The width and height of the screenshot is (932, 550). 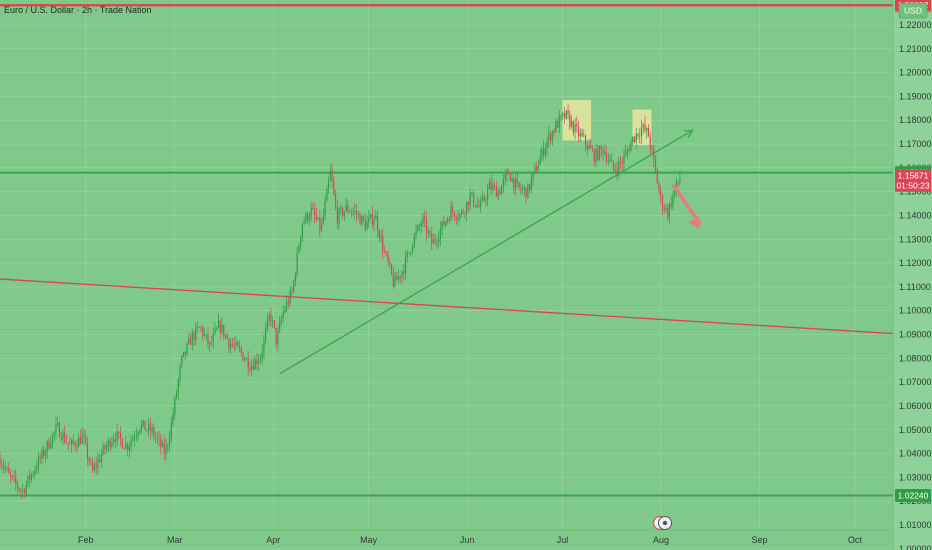 I want to click on support-badge-label: 1.02240, so click(x=913, y=495).